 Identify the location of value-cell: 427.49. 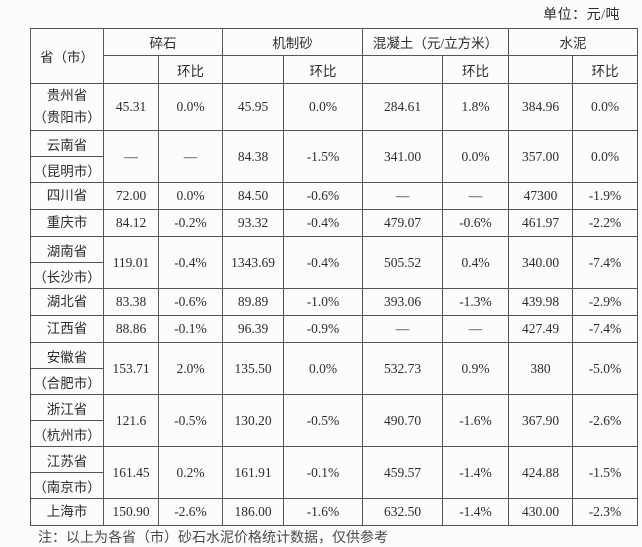
(540, 329).